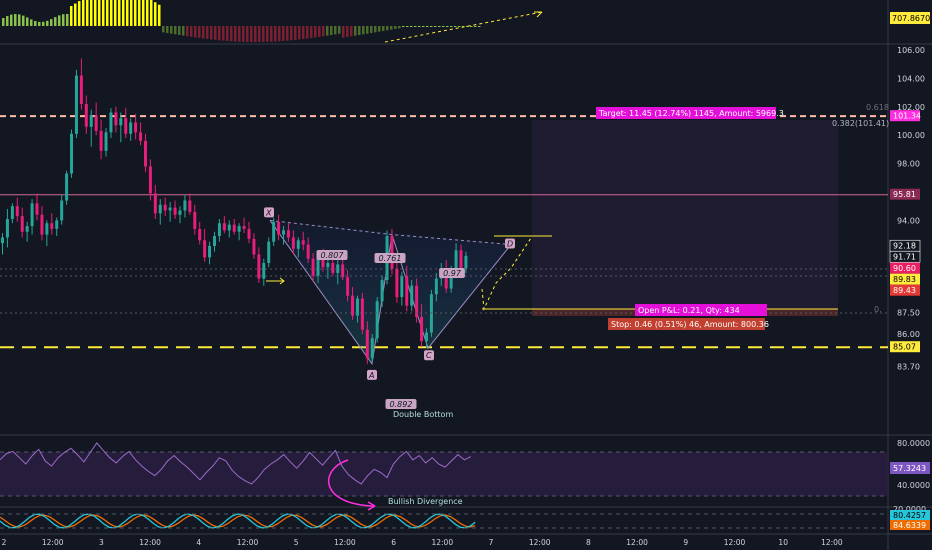 This screenshot has height=550, width=932. I want to click on stop-label-box, so click(686, 324).